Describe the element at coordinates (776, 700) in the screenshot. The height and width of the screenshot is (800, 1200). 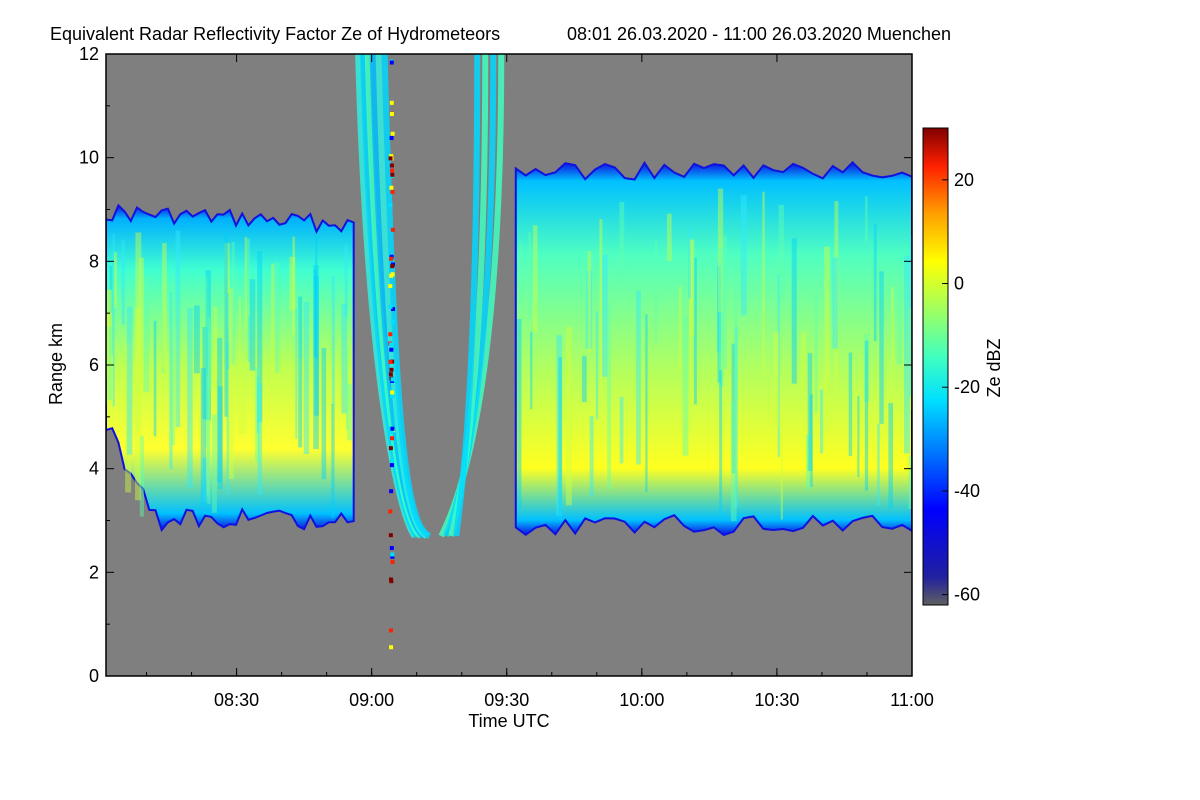
I see `x-tick-label: 10:30` at that location.